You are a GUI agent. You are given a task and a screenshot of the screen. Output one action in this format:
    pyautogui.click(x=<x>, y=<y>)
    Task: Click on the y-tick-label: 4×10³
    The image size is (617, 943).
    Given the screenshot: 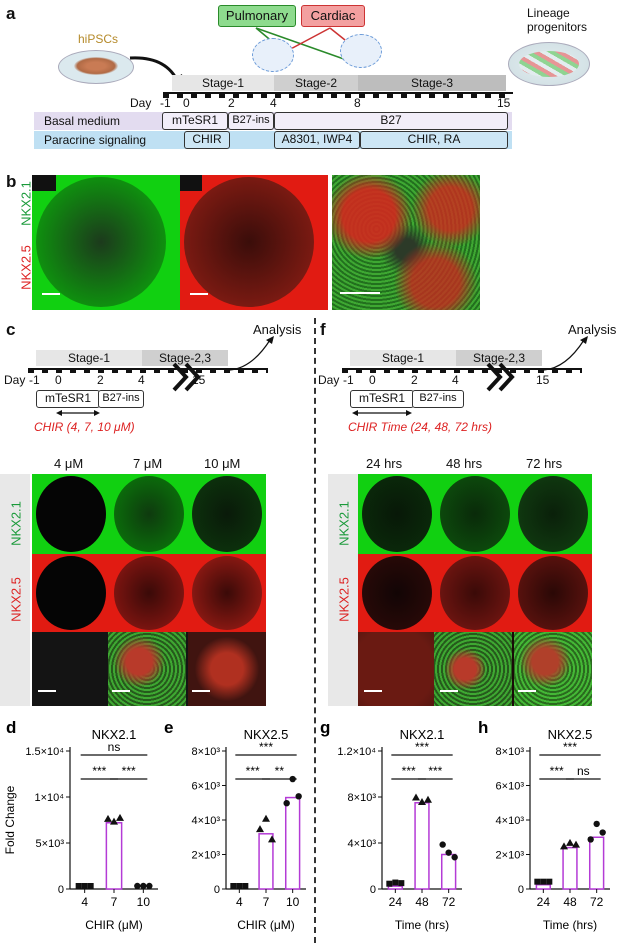 What is the action you would take?
    pyautogui.click(x=362, y=844)
    